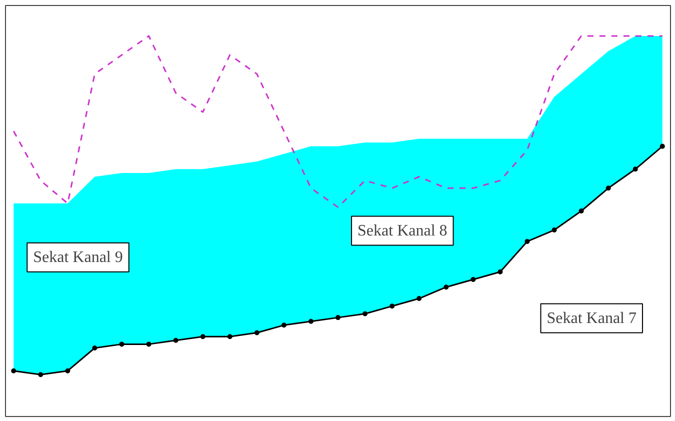 The width and height of the screenshot is (675, 421). Describe the element at coordinates (591, 318) in the screenshot. I see `annotation: Sekat Kanal 7` at that location.